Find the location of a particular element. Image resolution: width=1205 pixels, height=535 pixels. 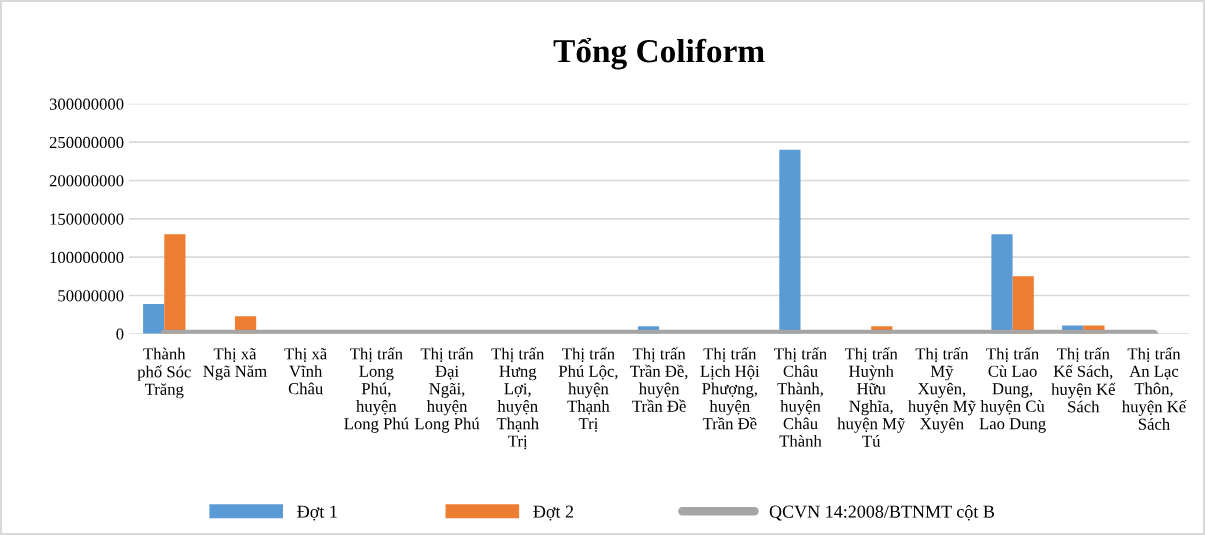

chart-title: Tổng Coliform is located at coordinates (659, 53).